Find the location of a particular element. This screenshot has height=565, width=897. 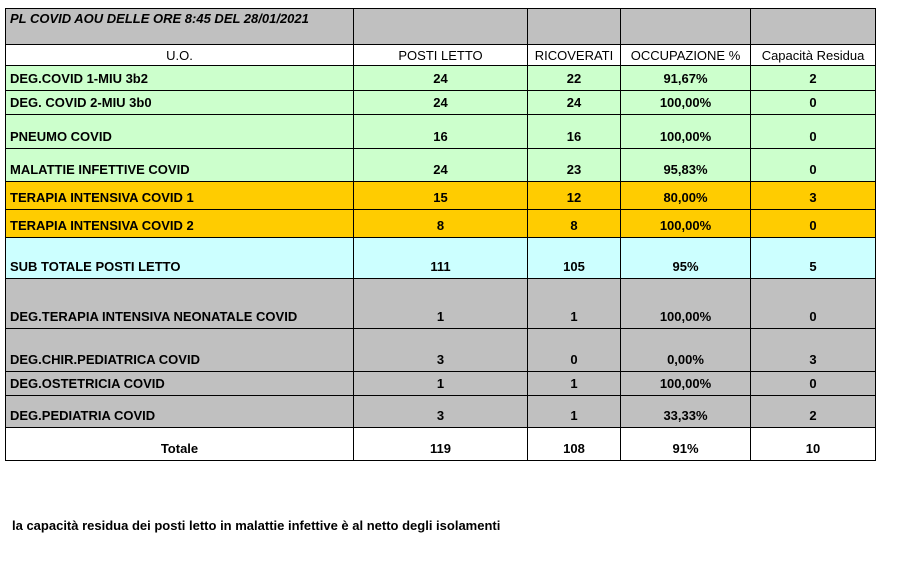

total-posti: 119 is located at coordinates (440, 444).